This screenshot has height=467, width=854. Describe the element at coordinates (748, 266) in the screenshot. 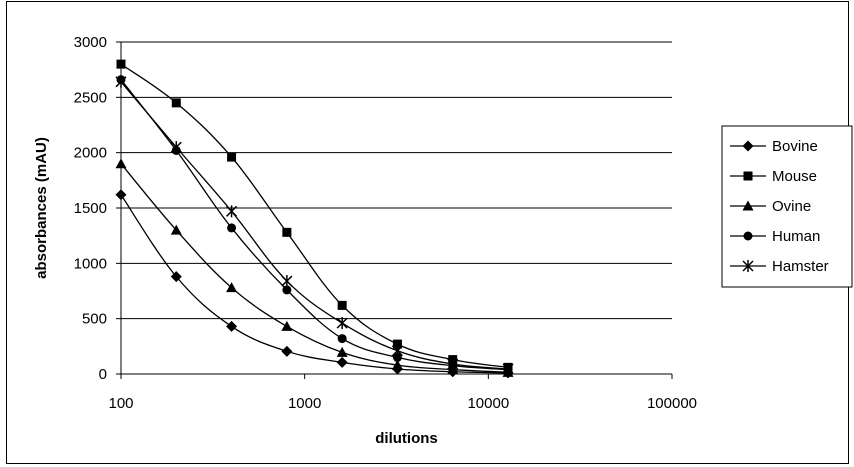

I see `legend-marker-hamster` at that location.